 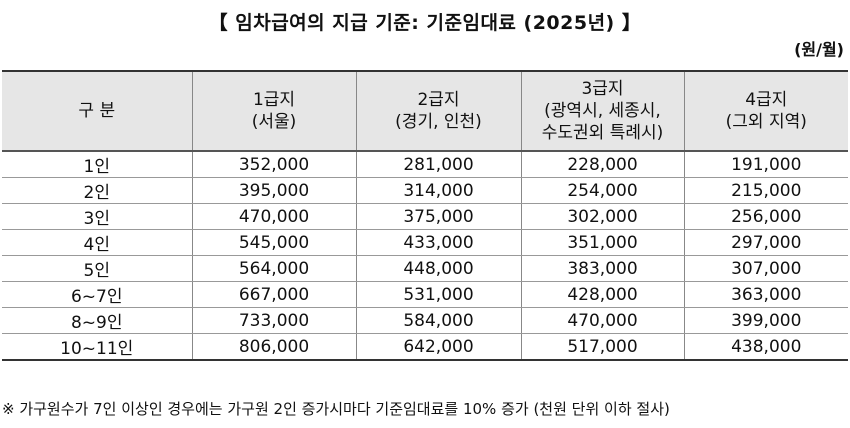 I want to click on header-line: 구 분, so click(x=97, y=111).